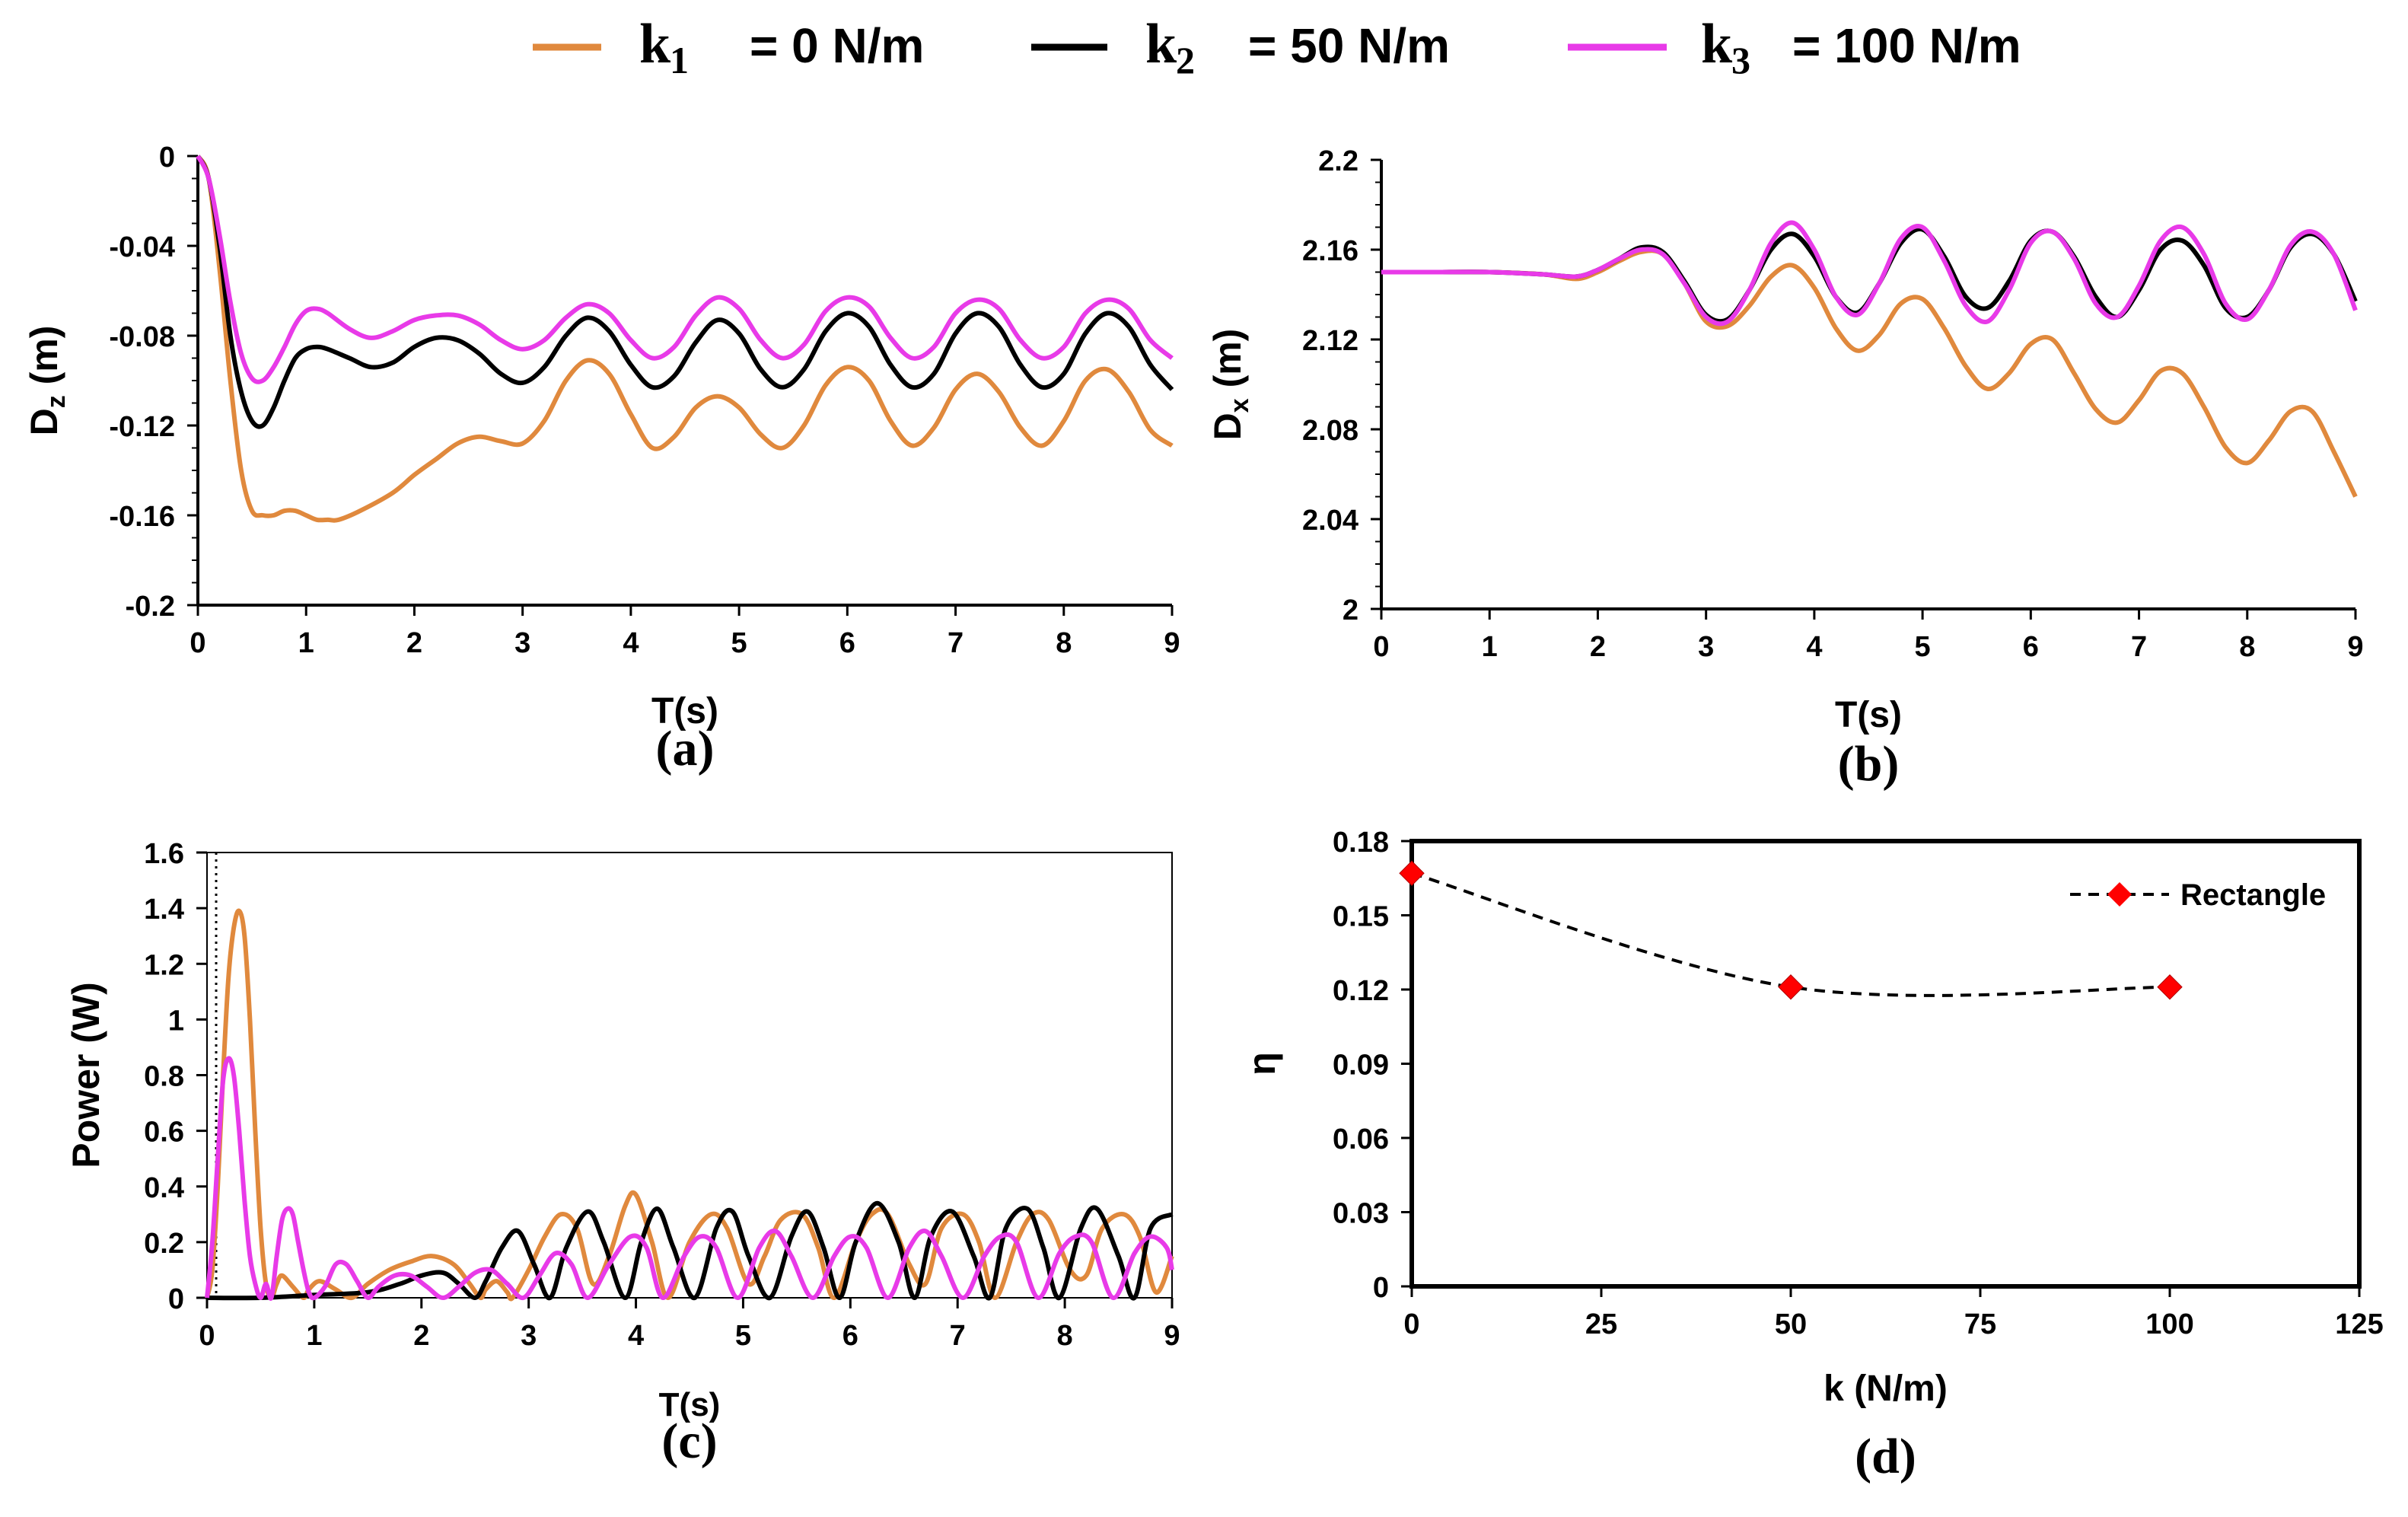 Image resolution: width=2408 pixels, height=1517 pixels. Describe the element at coordinates (2169, 1324) in the screenshot. I see `x-tick-label: 100` at that location.